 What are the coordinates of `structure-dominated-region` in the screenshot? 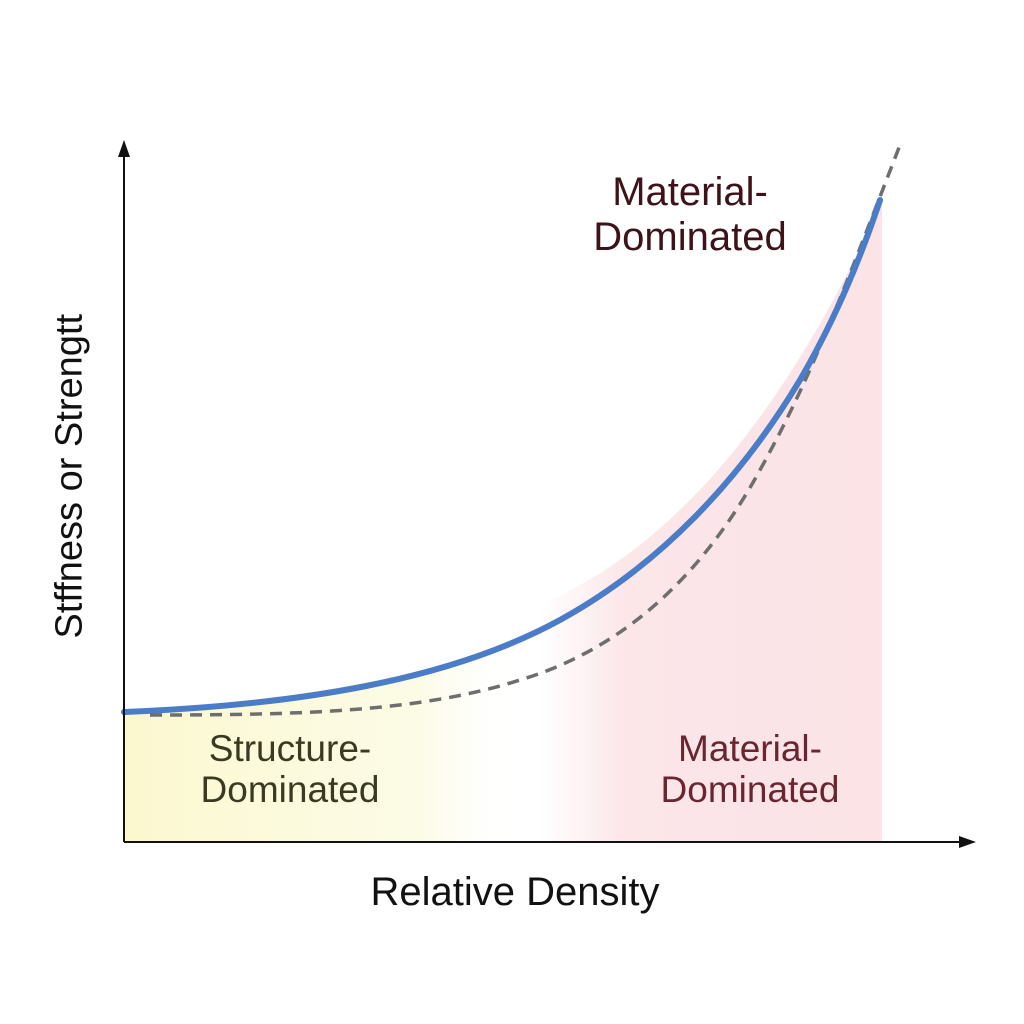 It's located at (322, 741).